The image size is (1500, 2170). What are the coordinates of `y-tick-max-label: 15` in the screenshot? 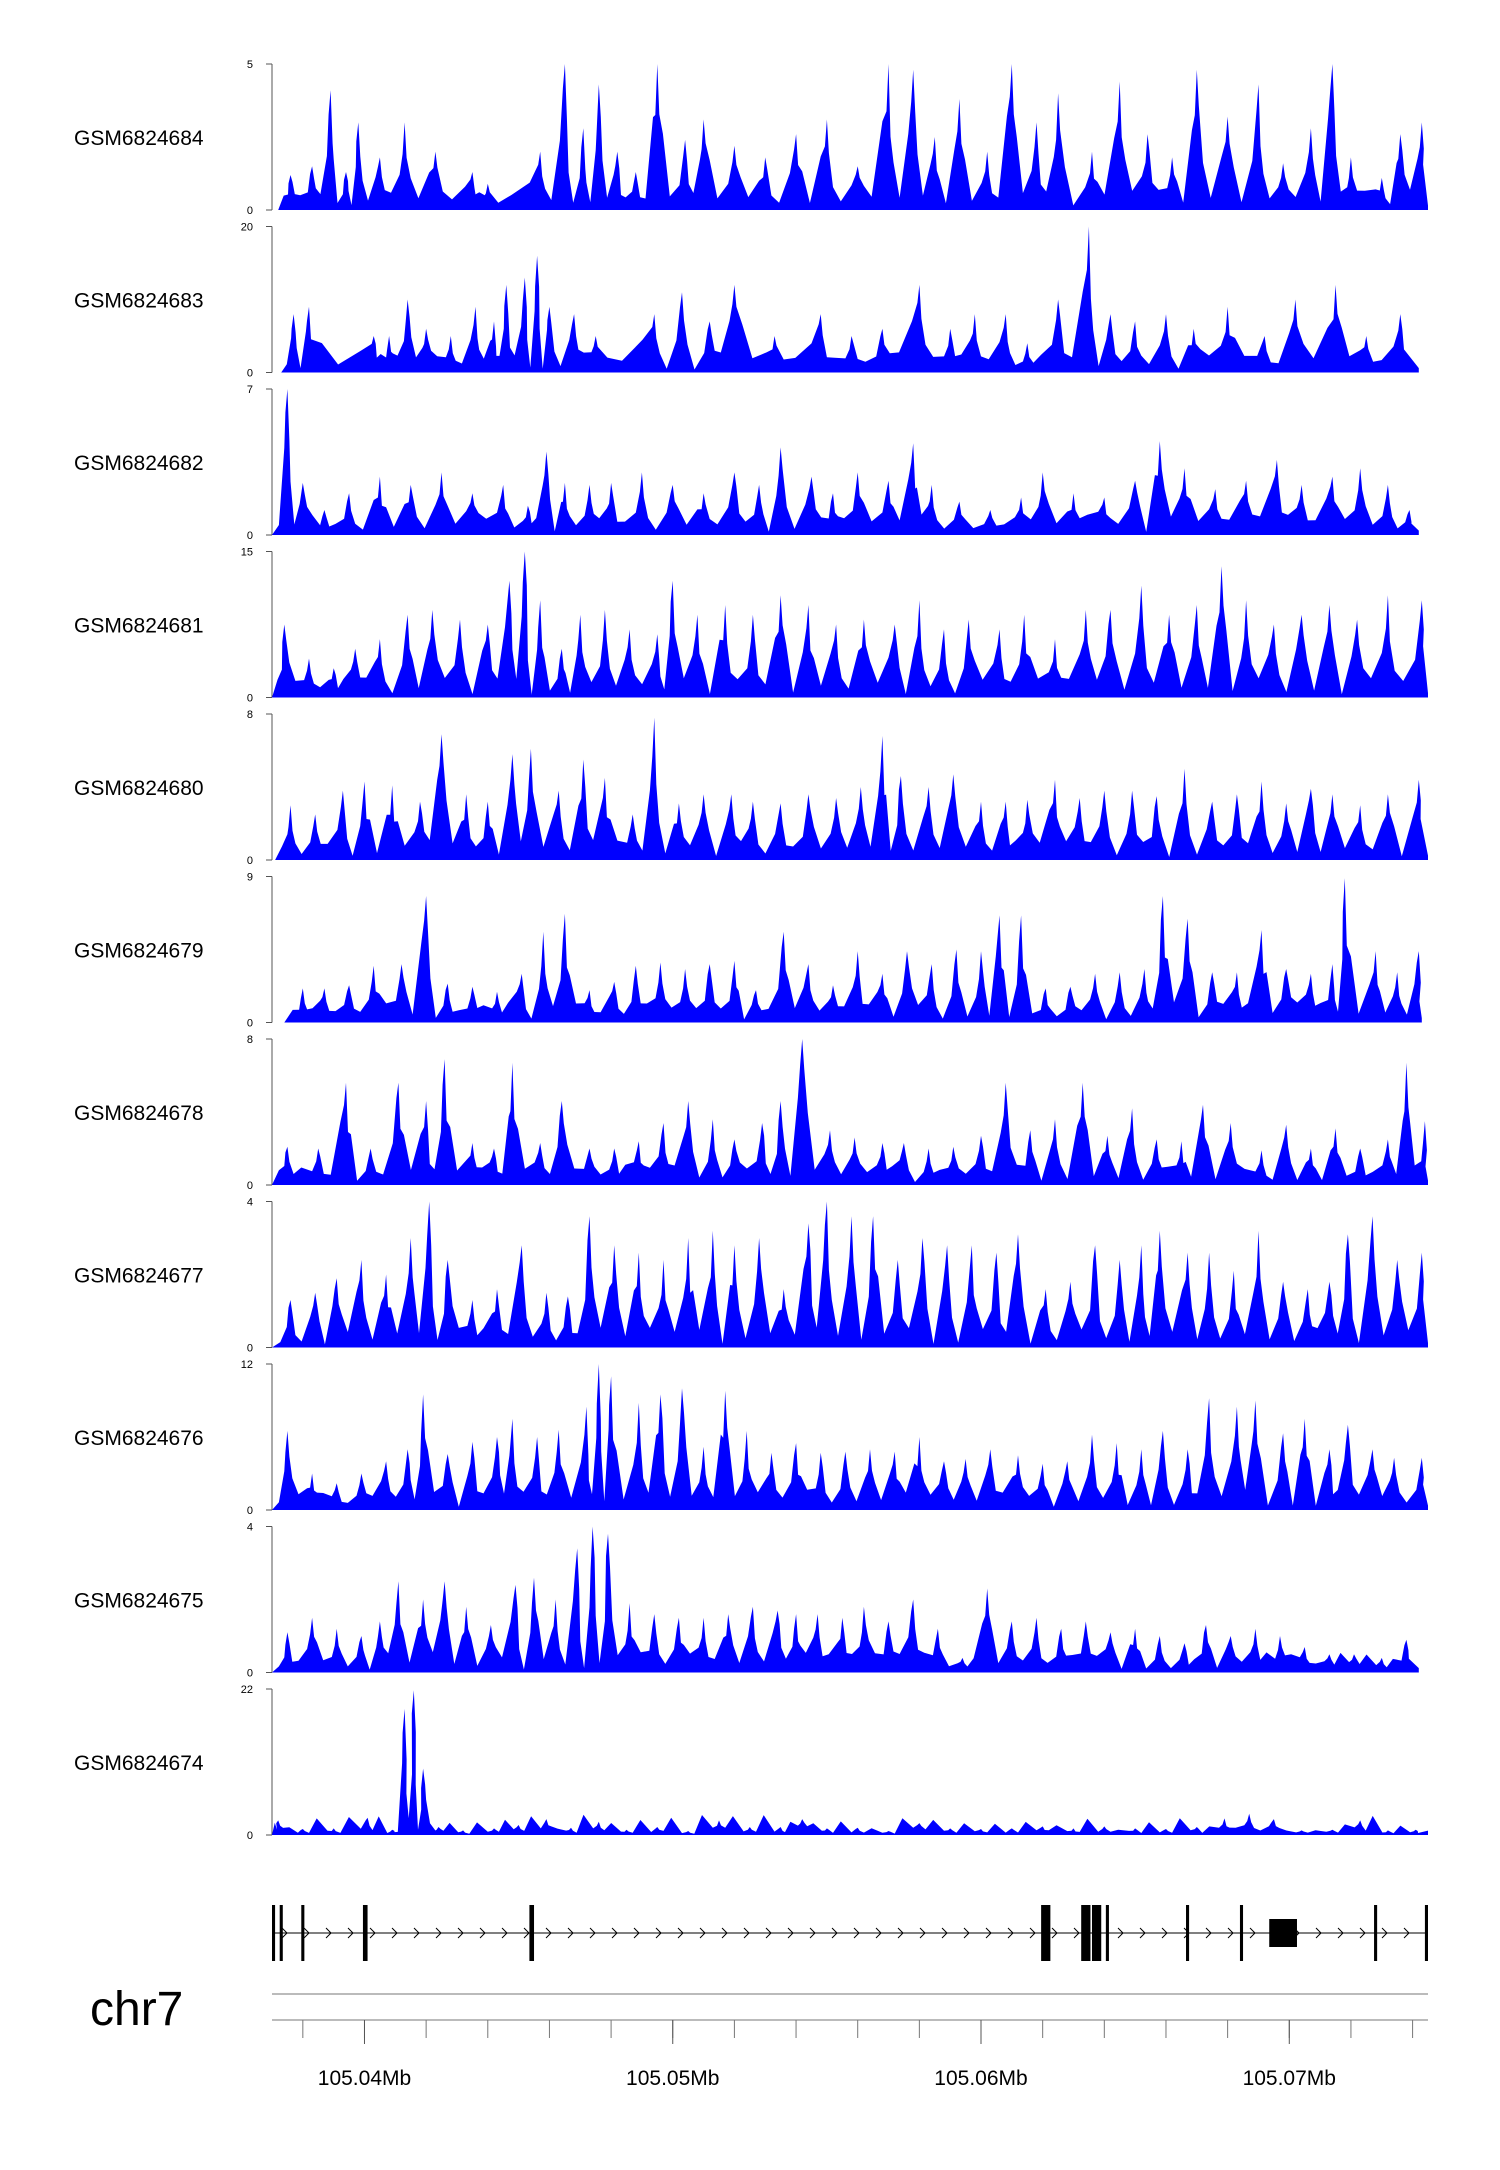 It's located at (247, 553).